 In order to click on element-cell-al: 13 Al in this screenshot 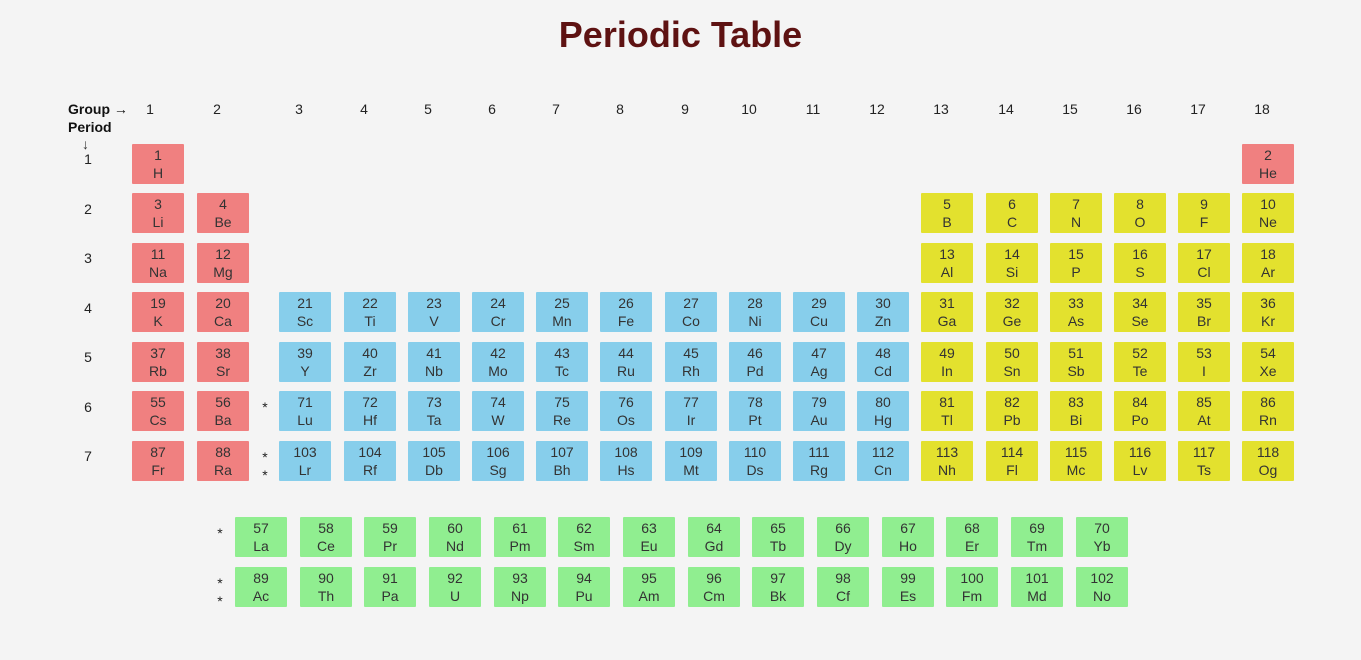, I will do `click(947, 263)`.